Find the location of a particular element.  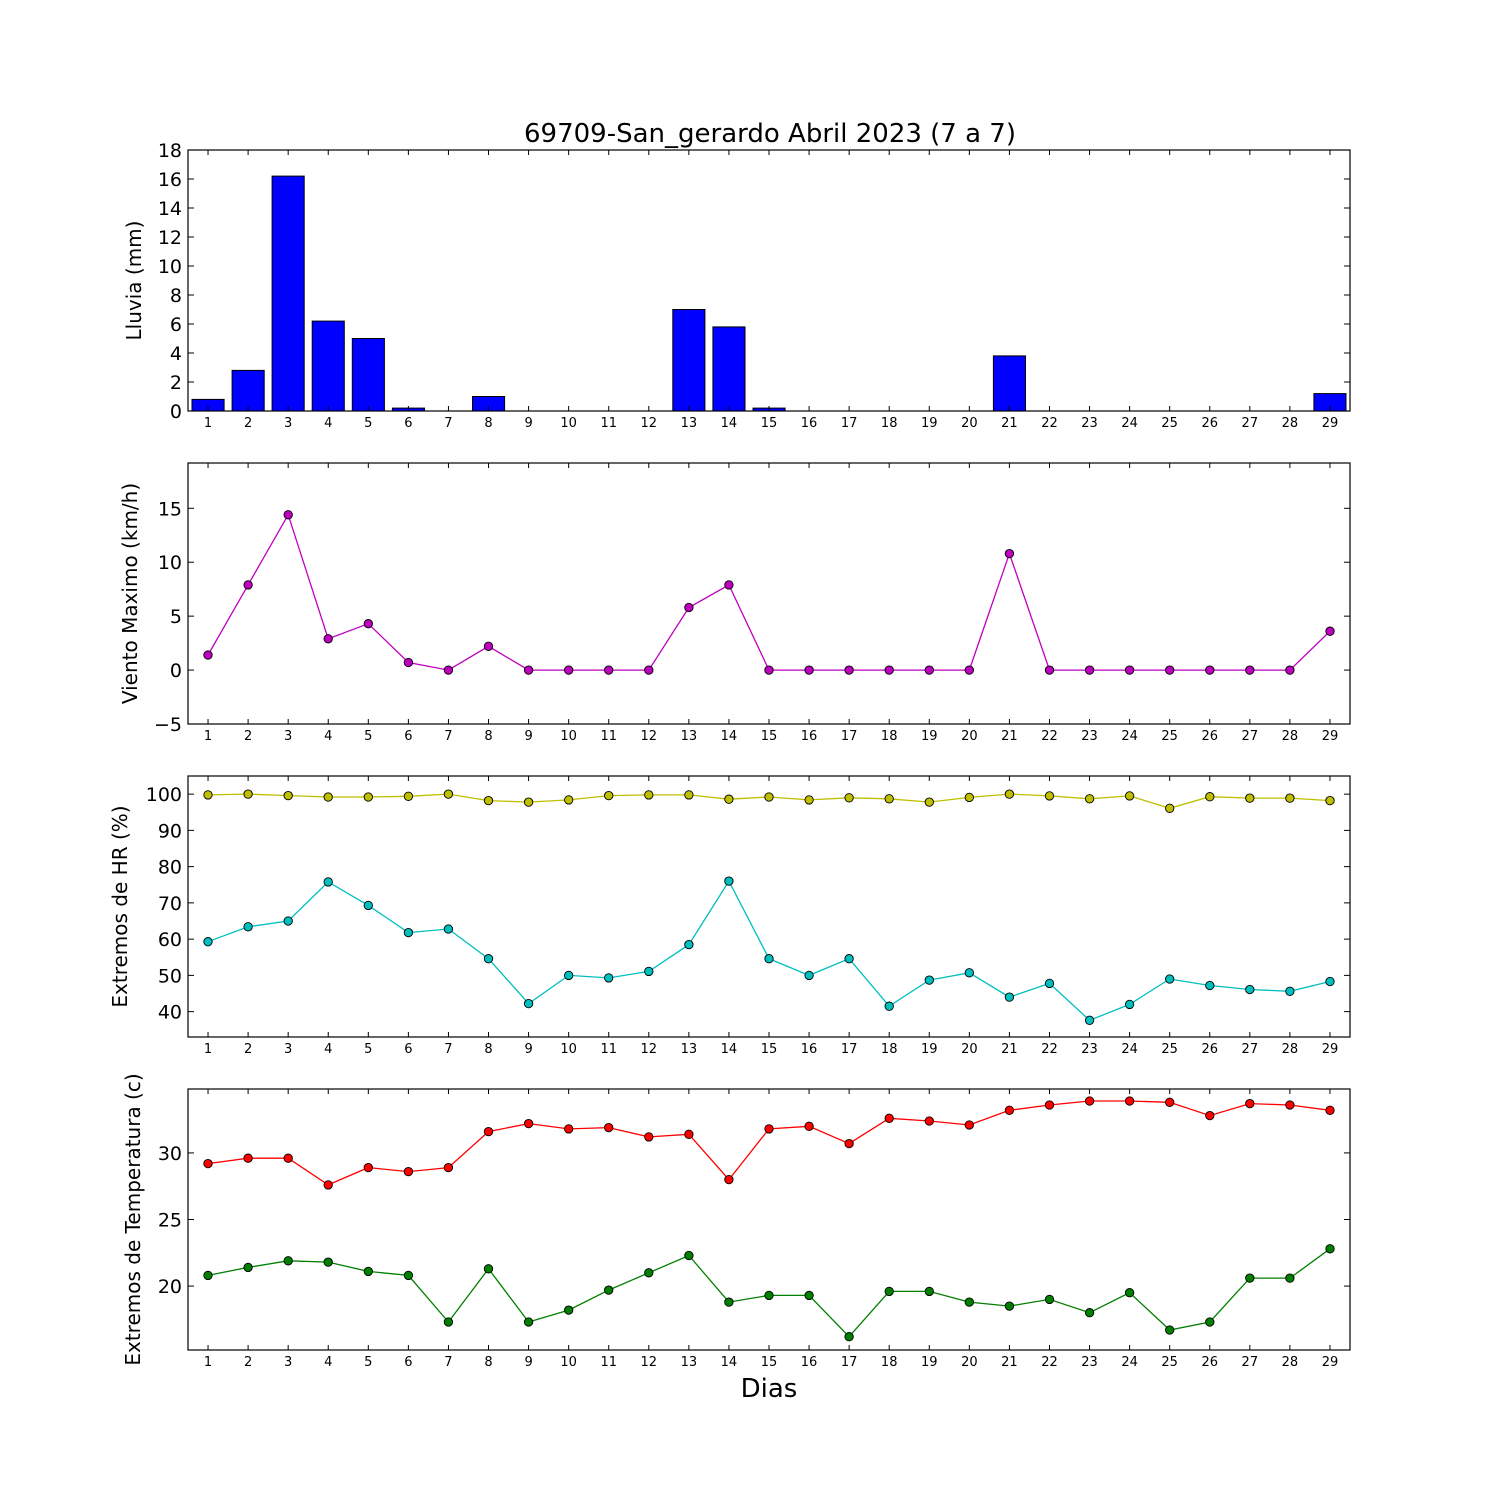

x-tick-label: 19 is located at coordinates (929, 1049).